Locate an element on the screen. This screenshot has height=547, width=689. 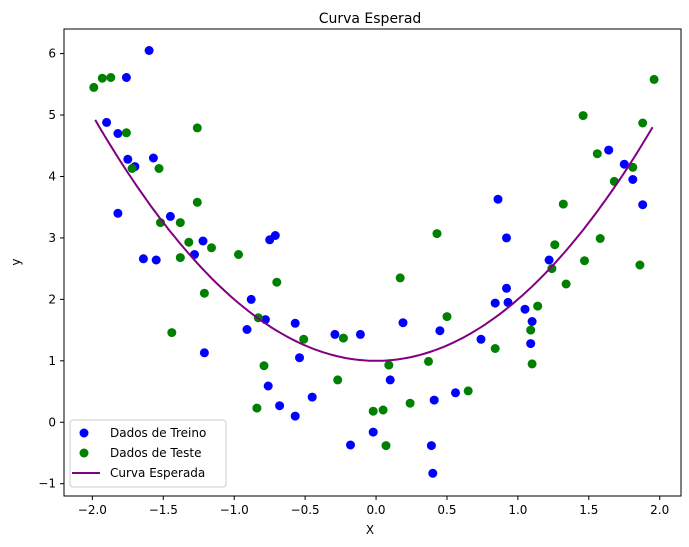
x-axis: −2.0 −1.5 −1.0 −0.5 0.0 0.5 1.0 1.5 2.0 is located at coordinates (373, 506).